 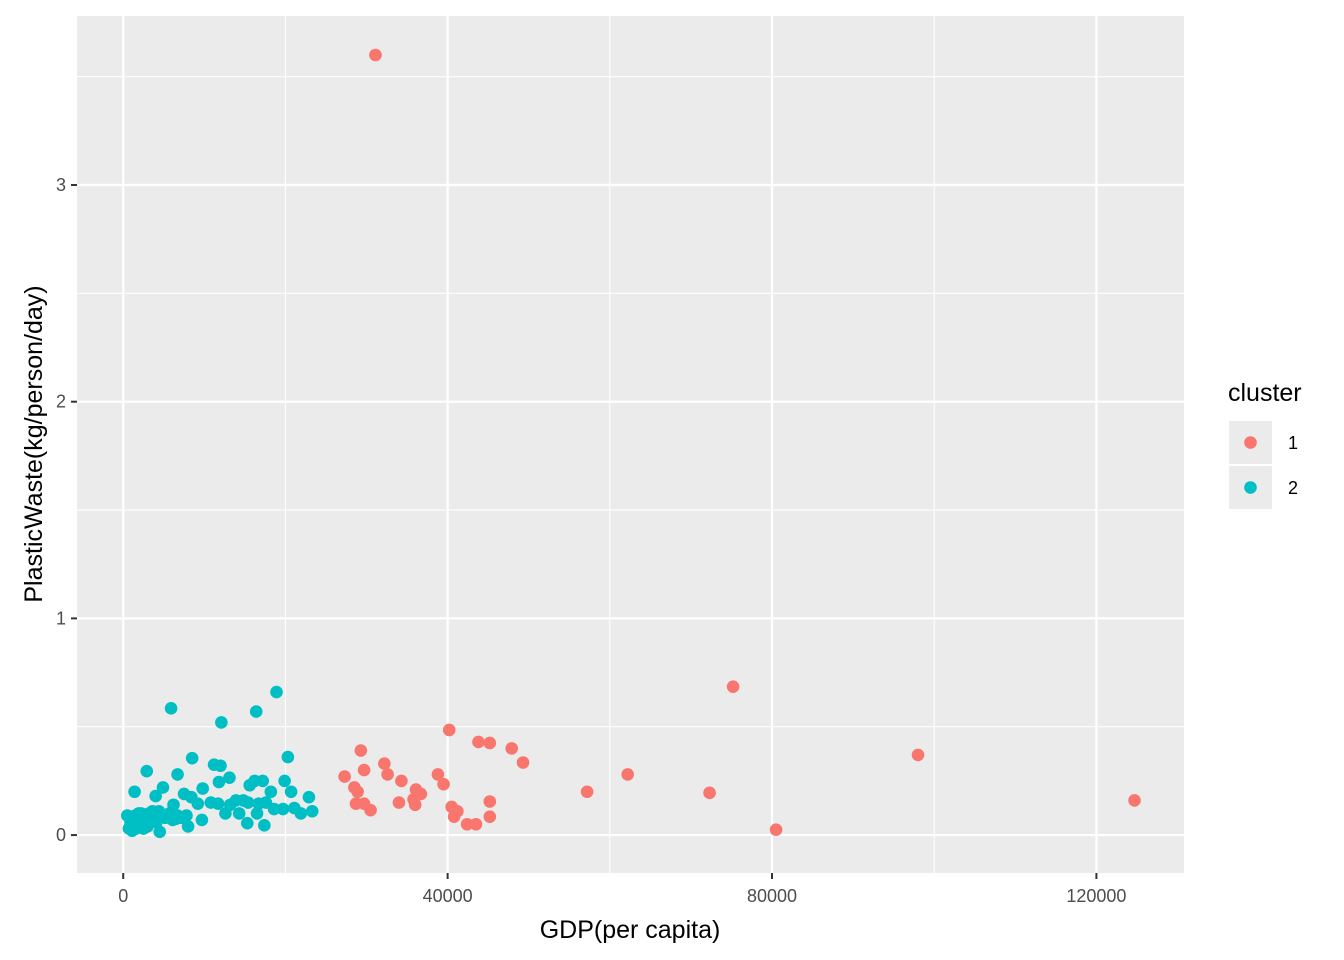 What do you see at coordinates (1263, 465) in the screenshot?
I see `legend-keys: 12` at bounding box center [1263, 465].